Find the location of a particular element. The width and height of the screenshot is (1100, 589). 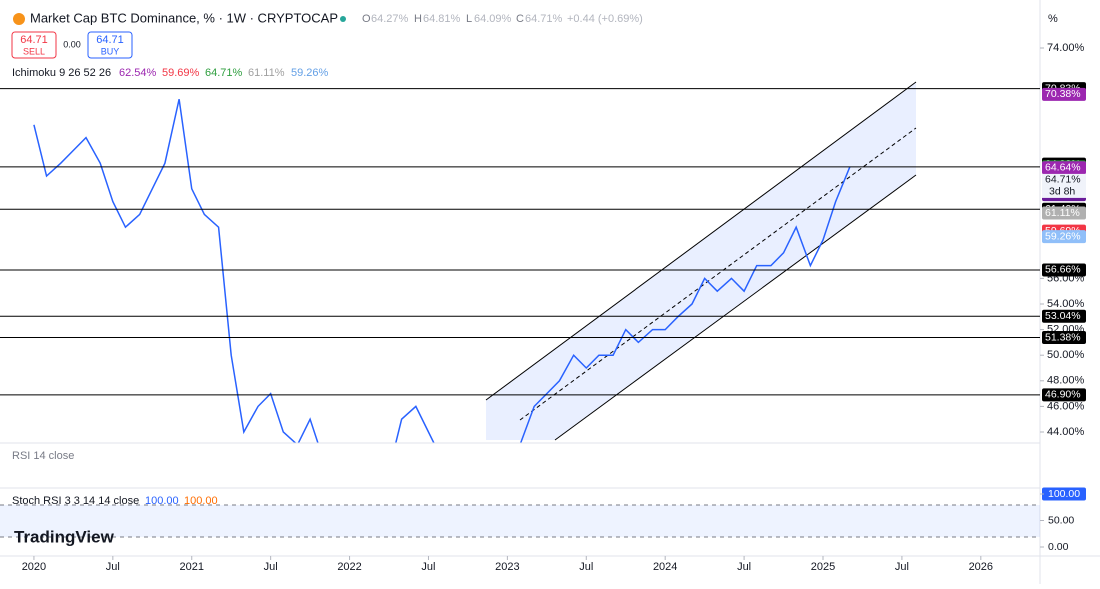

price-tag-label: 51.38% is located at coordinates (1063, 337).